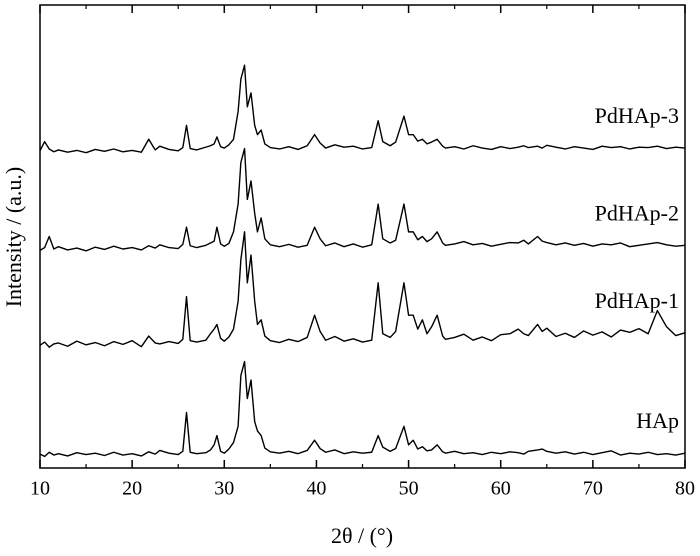 The width and height of the screenshot is (700, 556). I want to click on x-axis-title: 2θ / (°), so click(362, 535).